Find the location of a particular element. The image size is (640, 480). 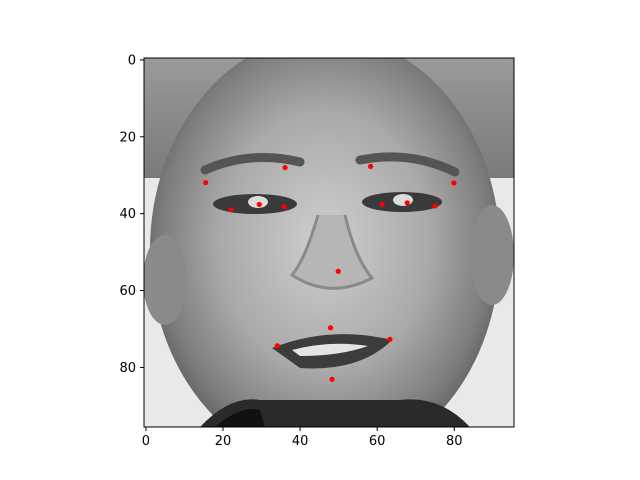

y-axis: 0 20 40 60 80 is located at coordinates (131, 214).